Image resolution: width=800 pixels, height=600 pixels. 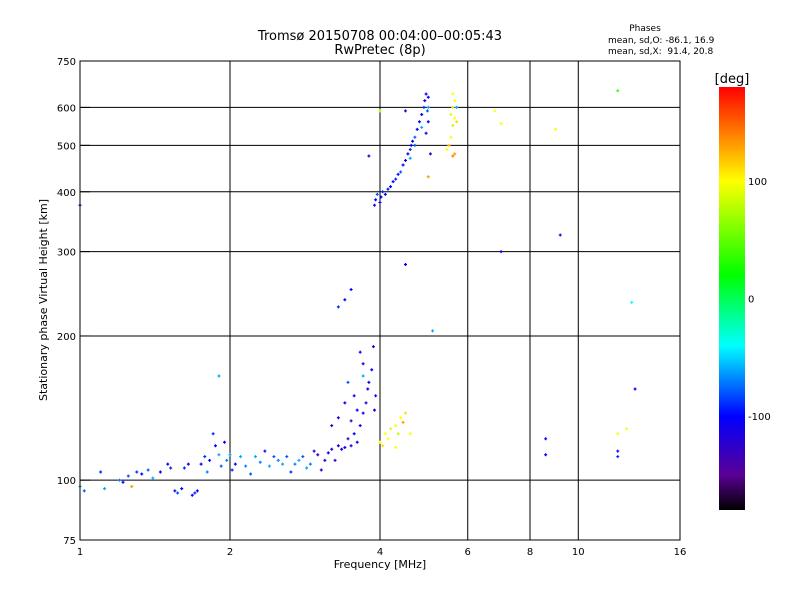 I want to click on colorbar-tick-label: -100, so click(x=759, y=417).